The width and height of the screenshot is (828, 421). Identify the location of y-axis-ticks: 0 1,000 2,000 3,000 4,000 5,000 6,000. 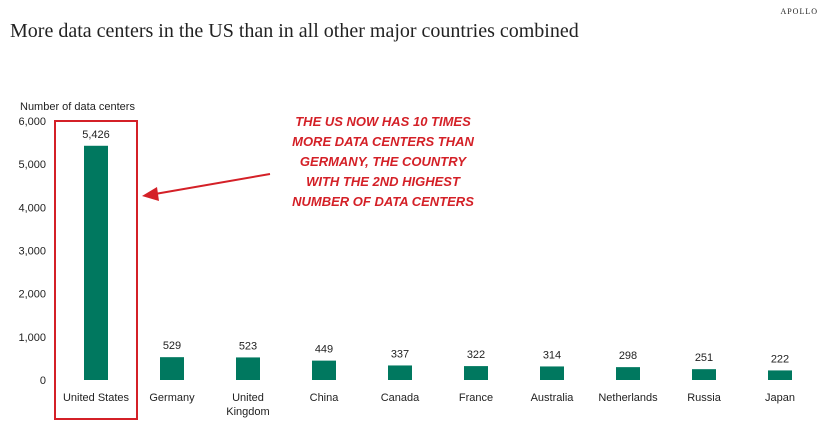
(32, 251).